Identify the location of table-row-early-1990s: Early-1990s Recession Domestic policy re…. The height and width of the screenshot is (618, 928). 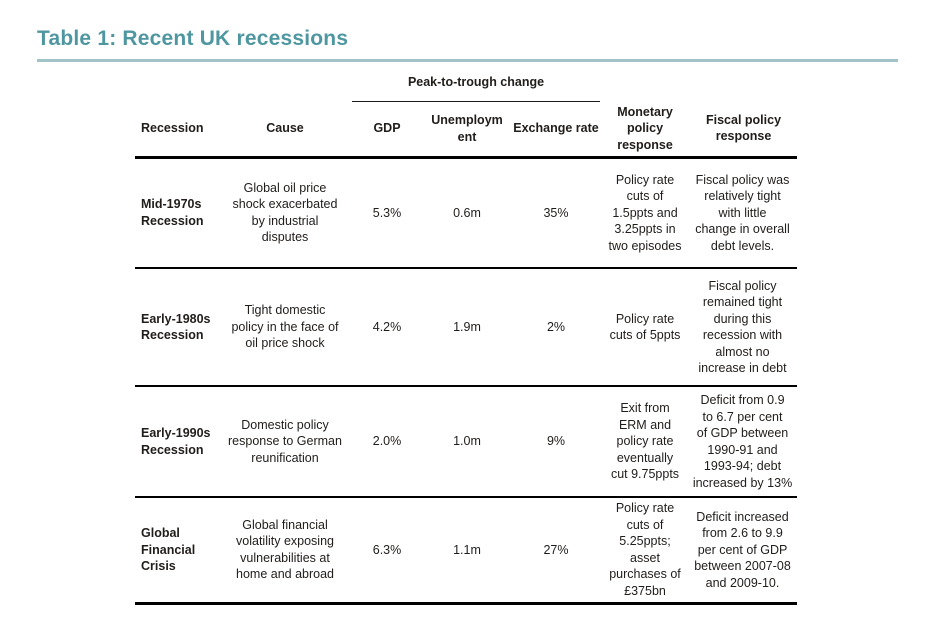
(466, 442).